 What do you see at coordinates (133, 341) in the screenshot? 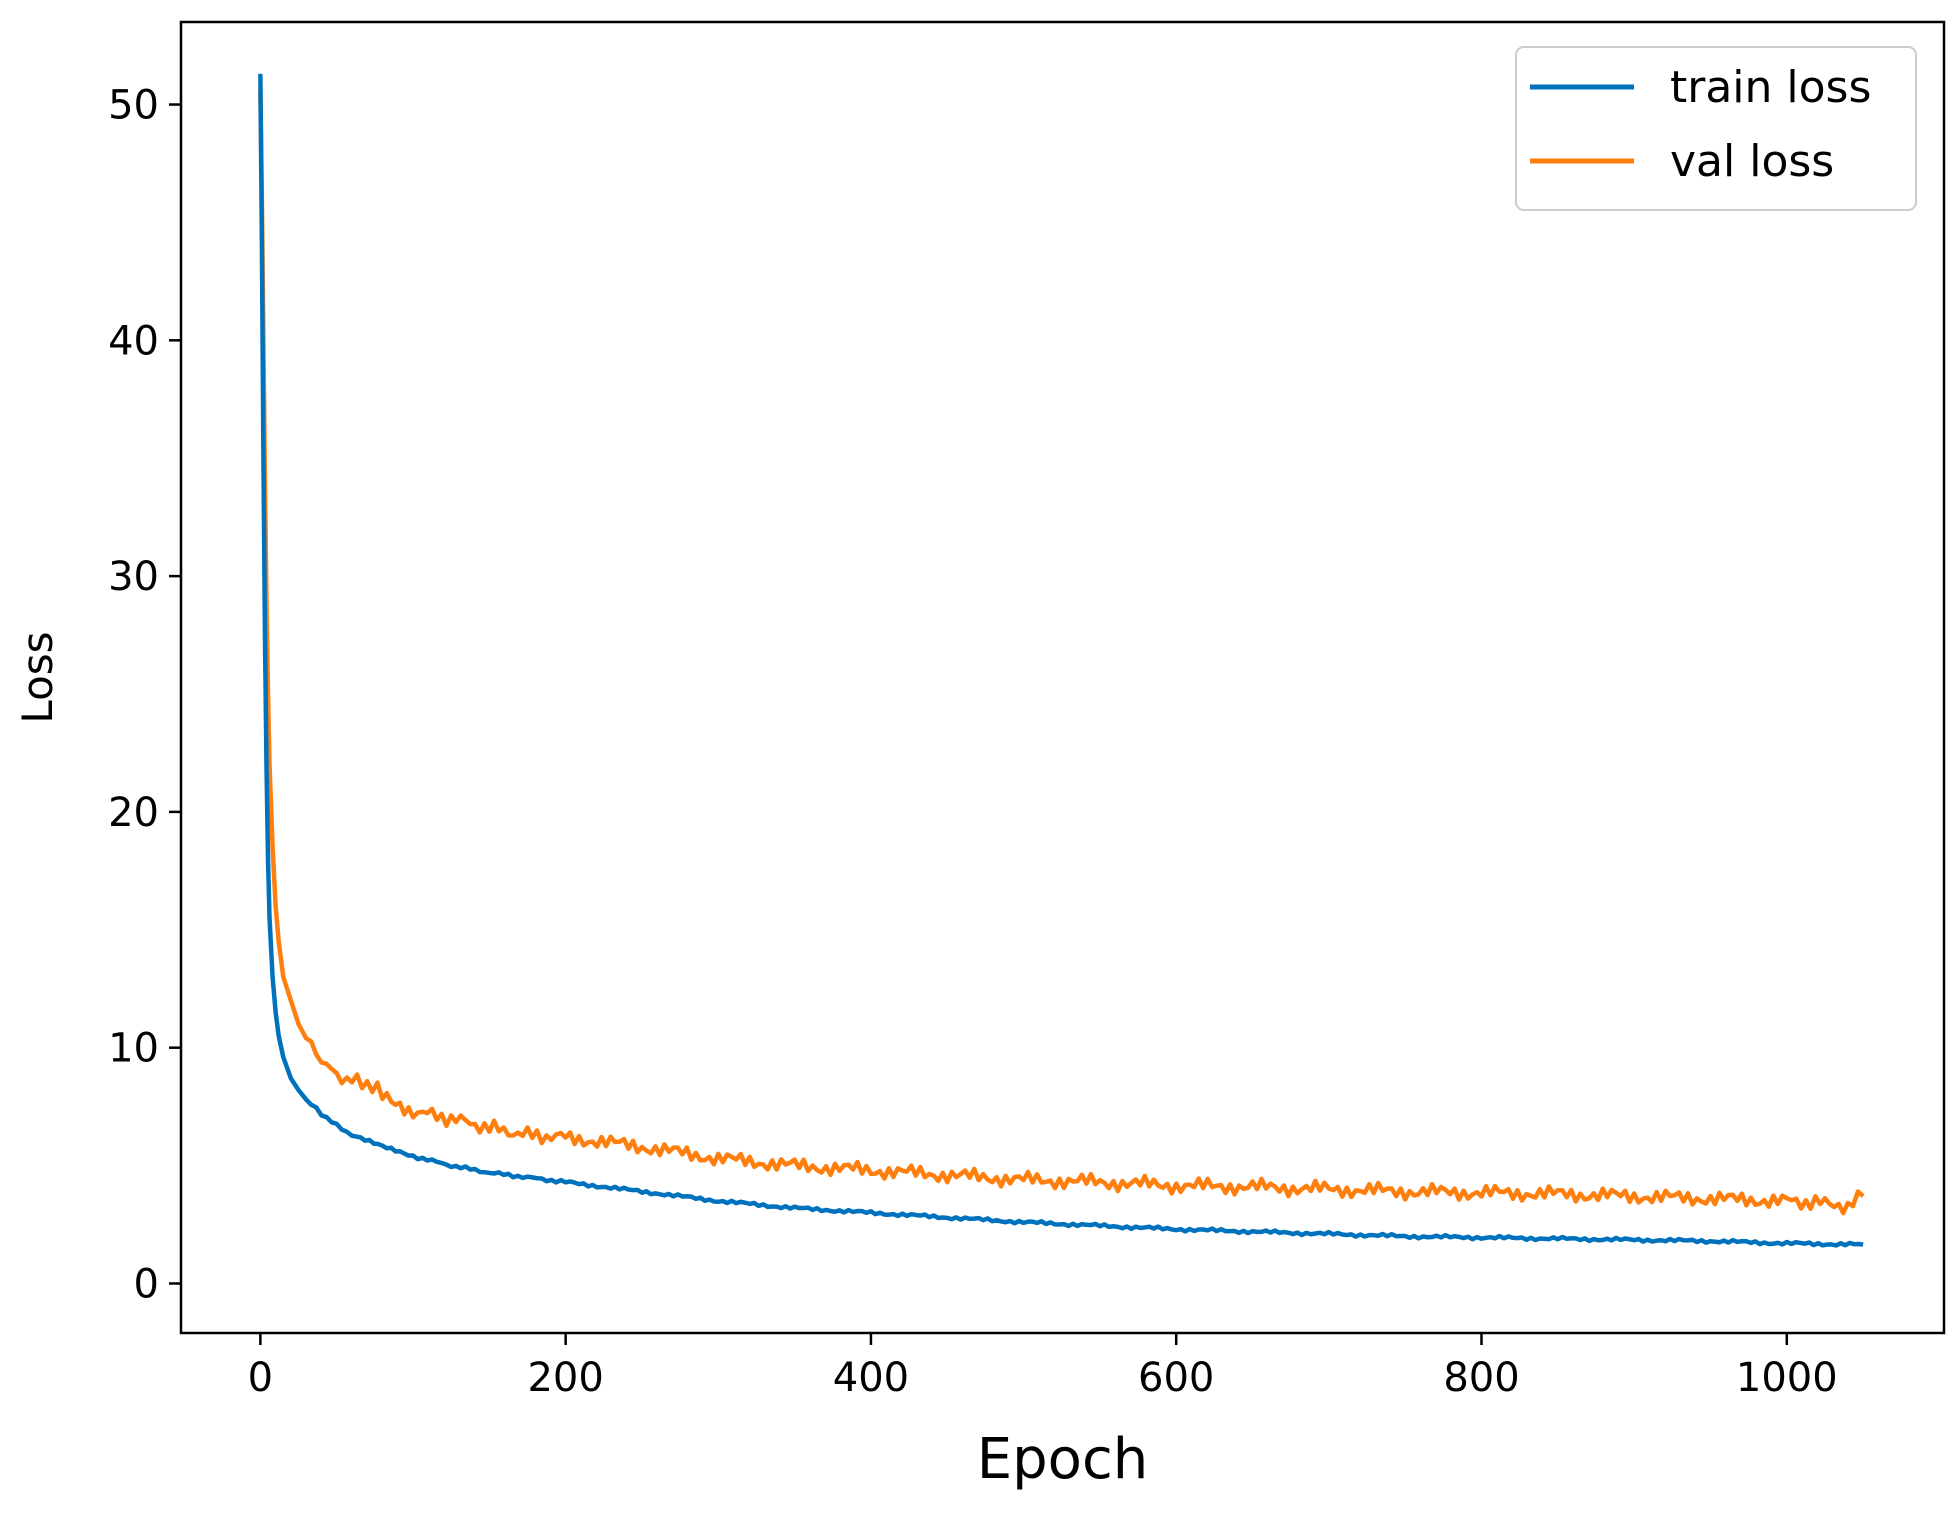
I see `y-tick-label: 40` at bounding box center [133, 341].